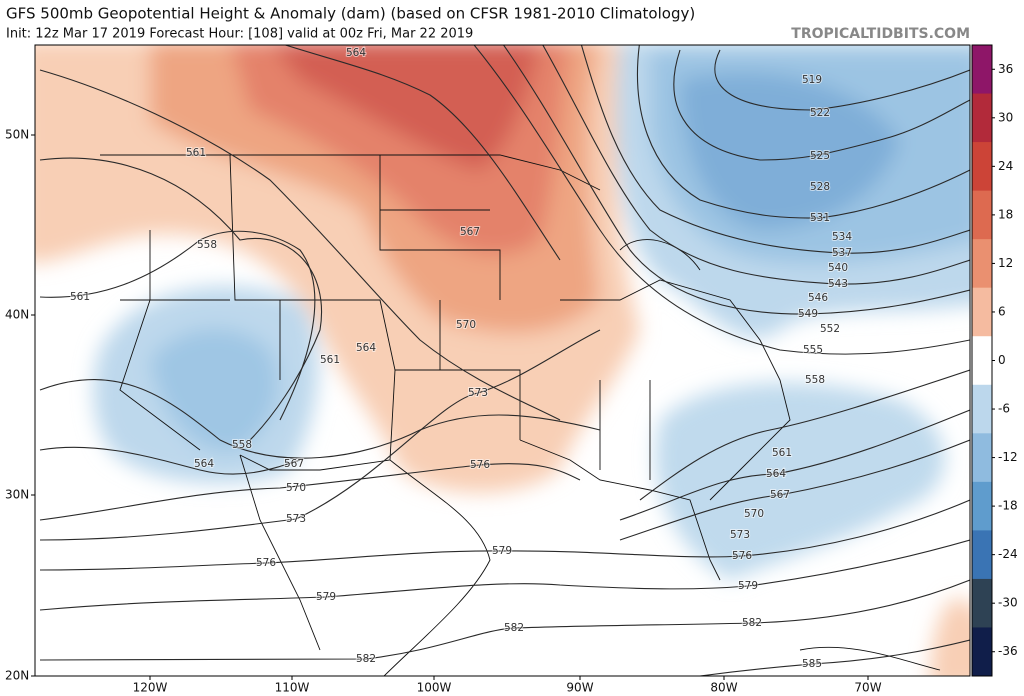 Image resolution: width=1024 pixels, height=696 pixels. What do you see at coordinates (838, 284) in the screenshot?
I see `contour-label: 543` at bounding box center [838, 284].